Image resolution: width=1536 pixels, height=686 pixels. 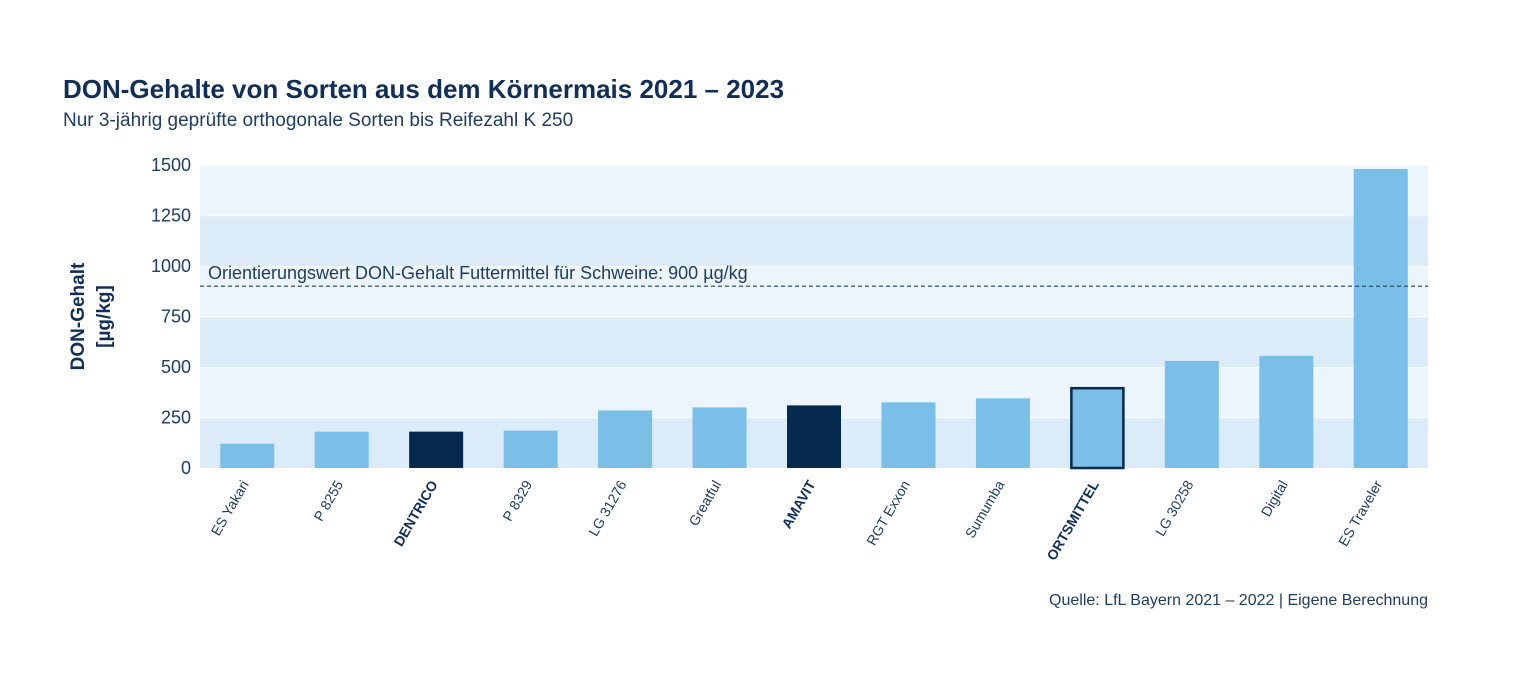 I want to click on y-tick-label: 250, so click(x=176, y=418).